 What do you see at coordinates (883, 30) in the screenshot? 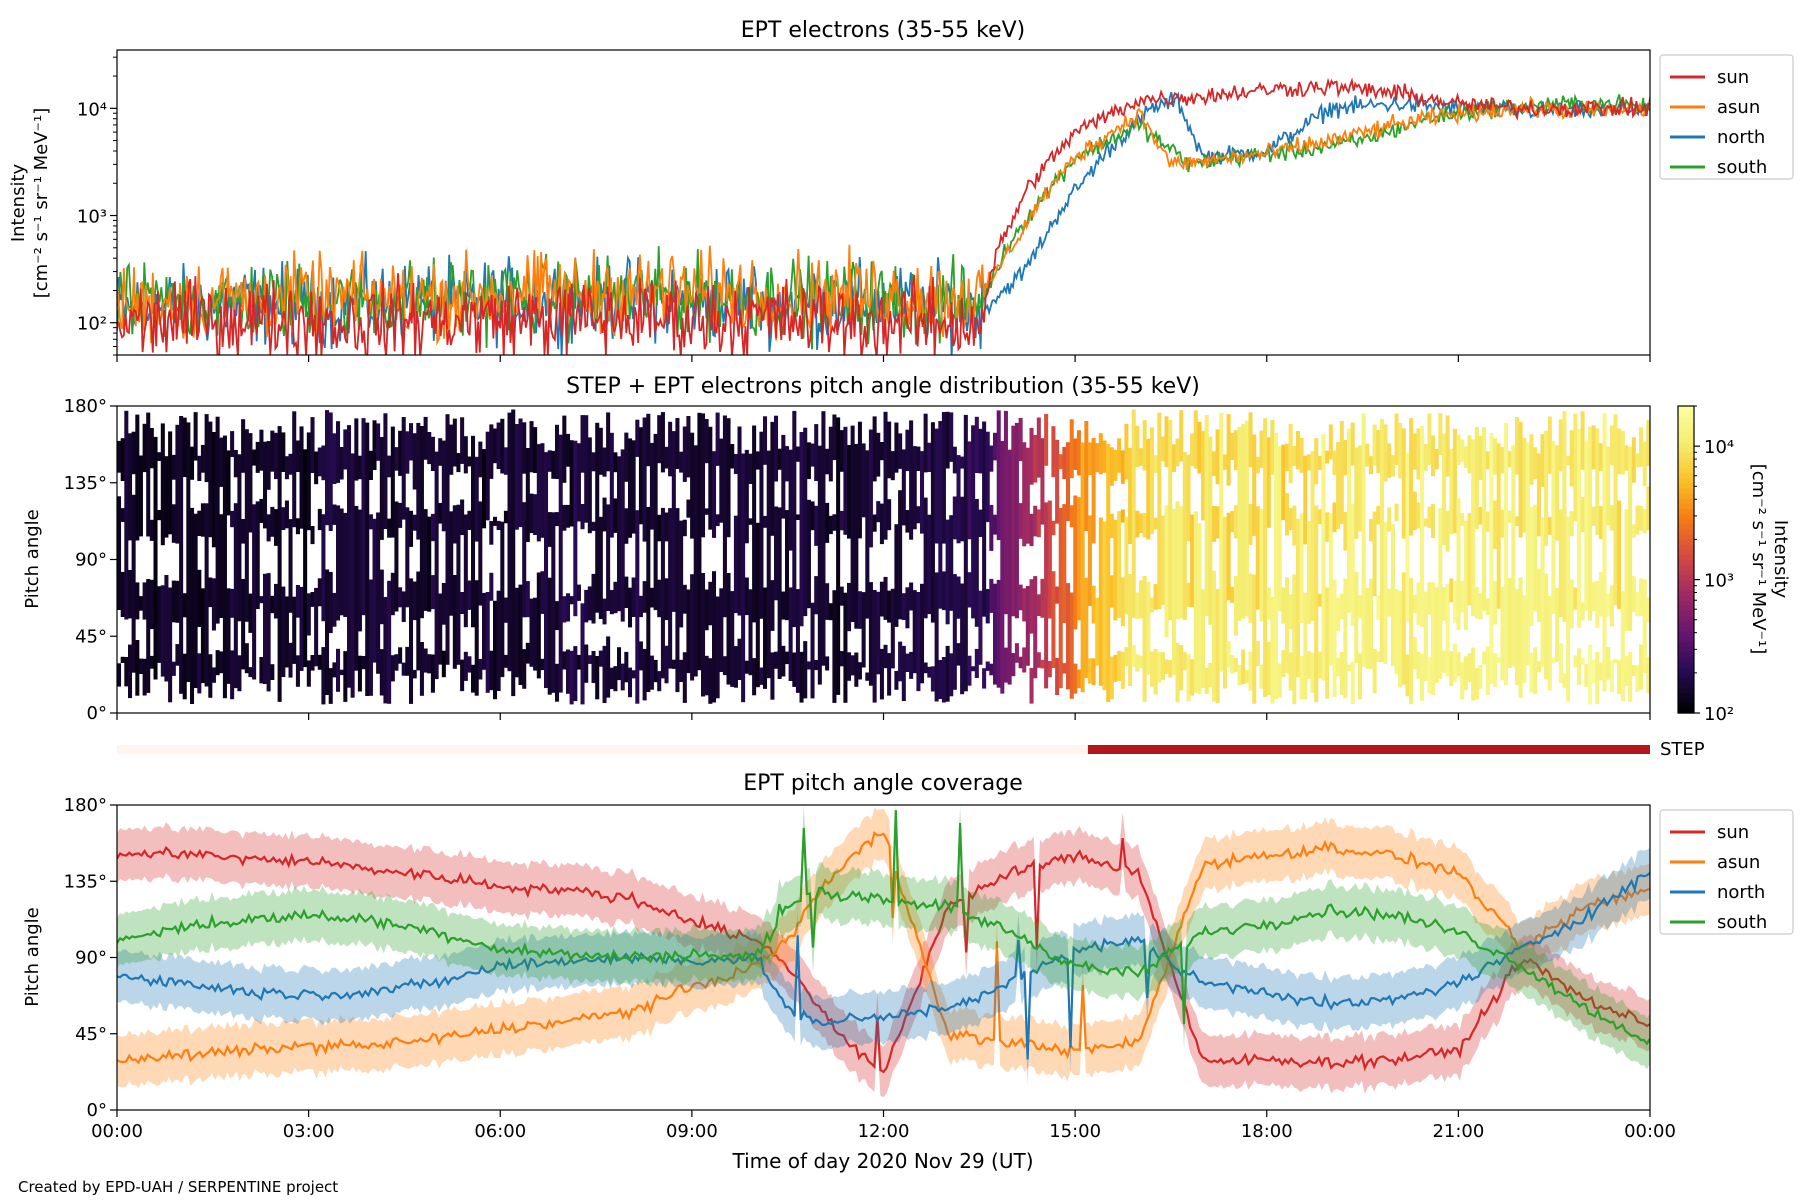
I see `panel-intensity-title: EPT electrons (35-55 keV)` at bounding box center [883, 30].